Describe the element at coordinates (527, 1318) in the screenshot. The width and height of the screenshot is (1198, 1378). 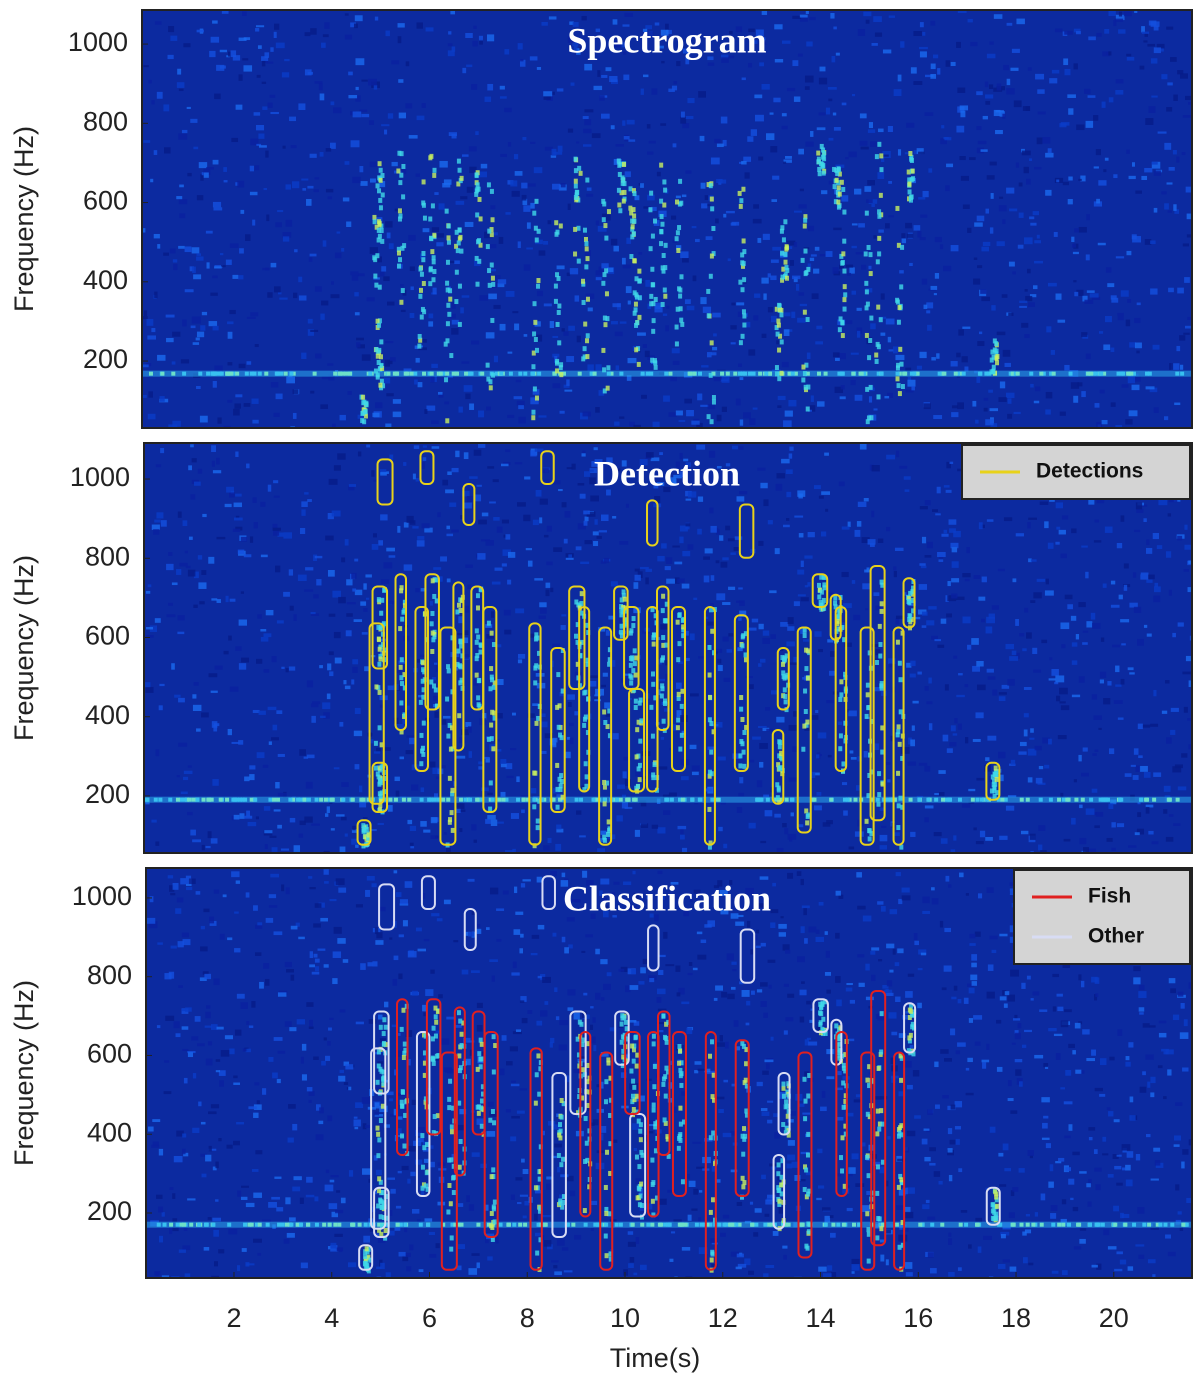
I see `x-tick-label: 8` at that location.